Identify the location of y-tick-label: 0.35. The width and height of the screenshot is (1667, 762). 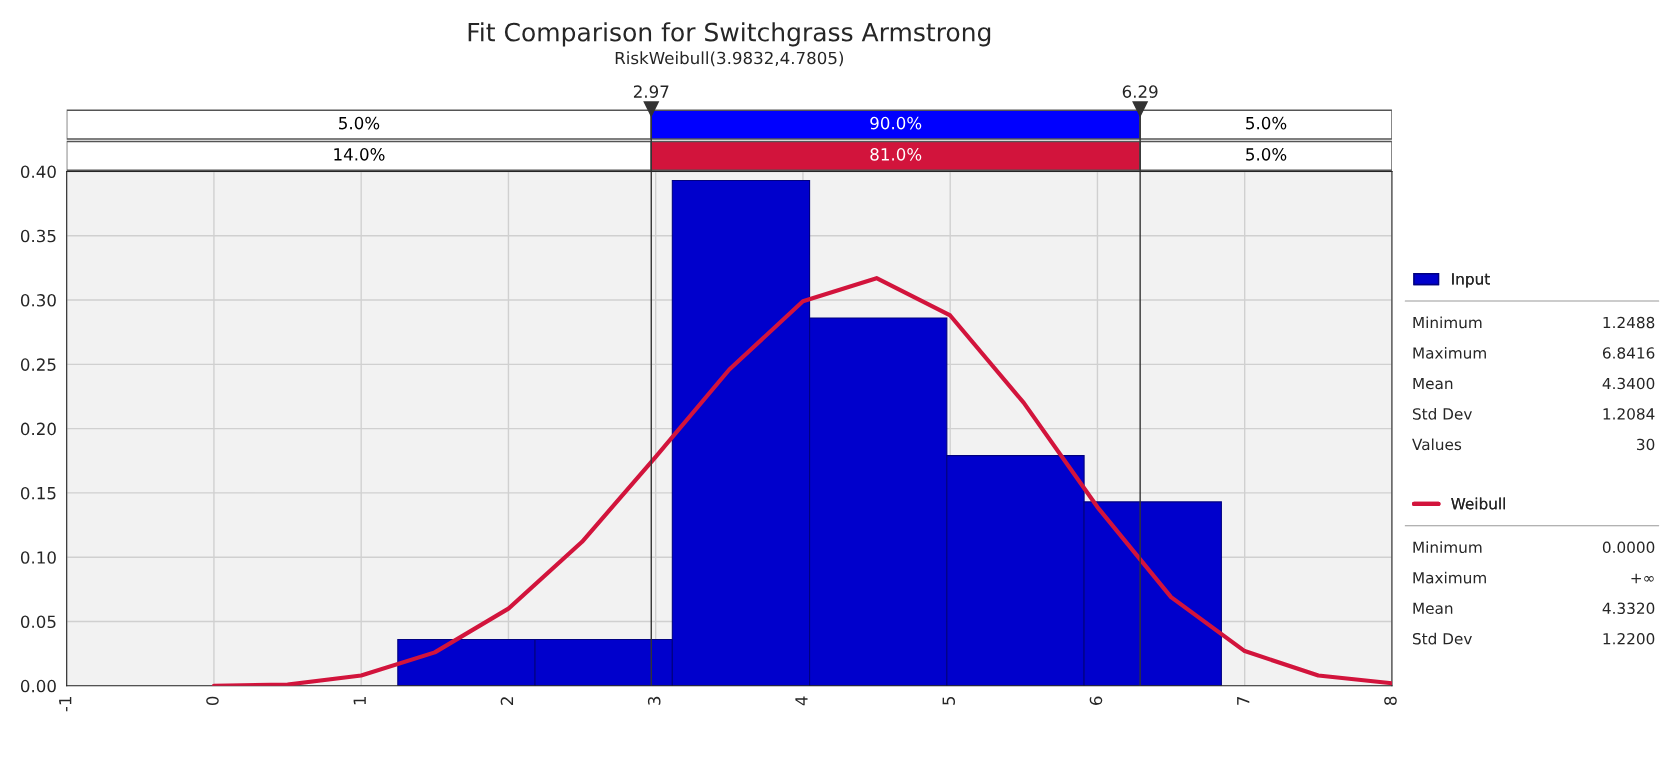
(38, 236).